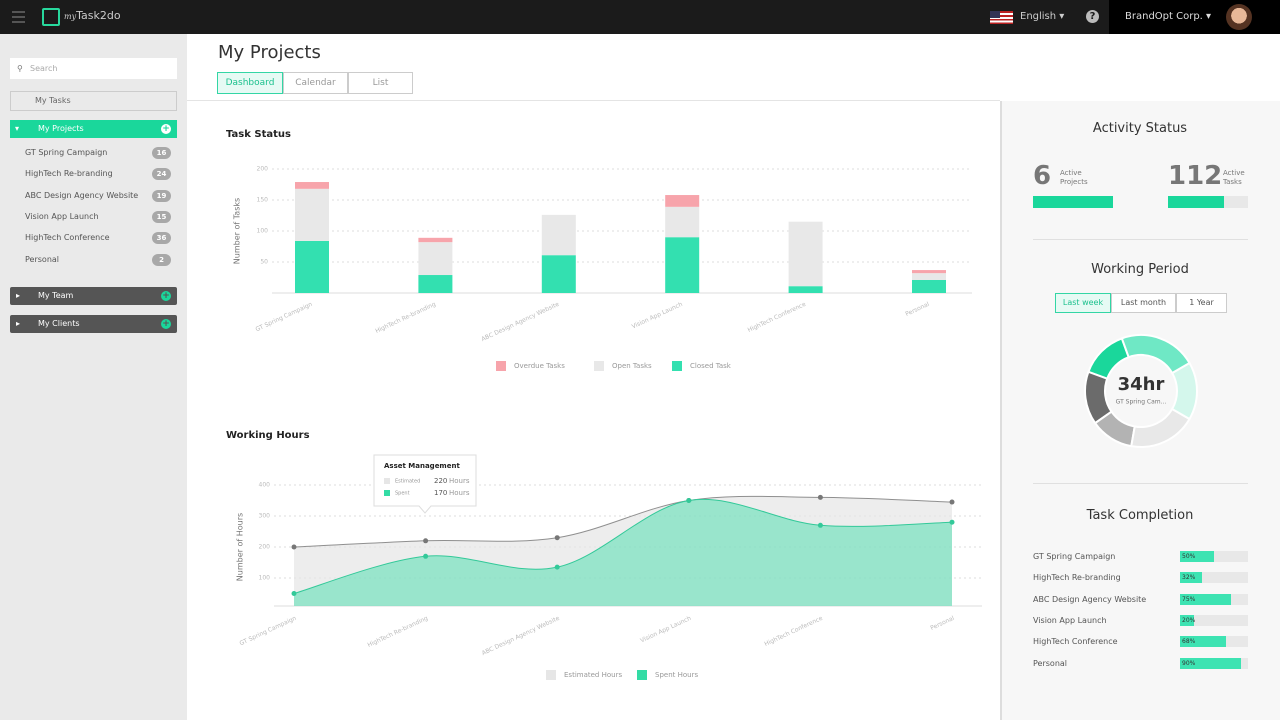 The image size is (1280, 720). Describe the element at coordinates (161, 238) in the screenshot. I see `project-count: 36` at that location.